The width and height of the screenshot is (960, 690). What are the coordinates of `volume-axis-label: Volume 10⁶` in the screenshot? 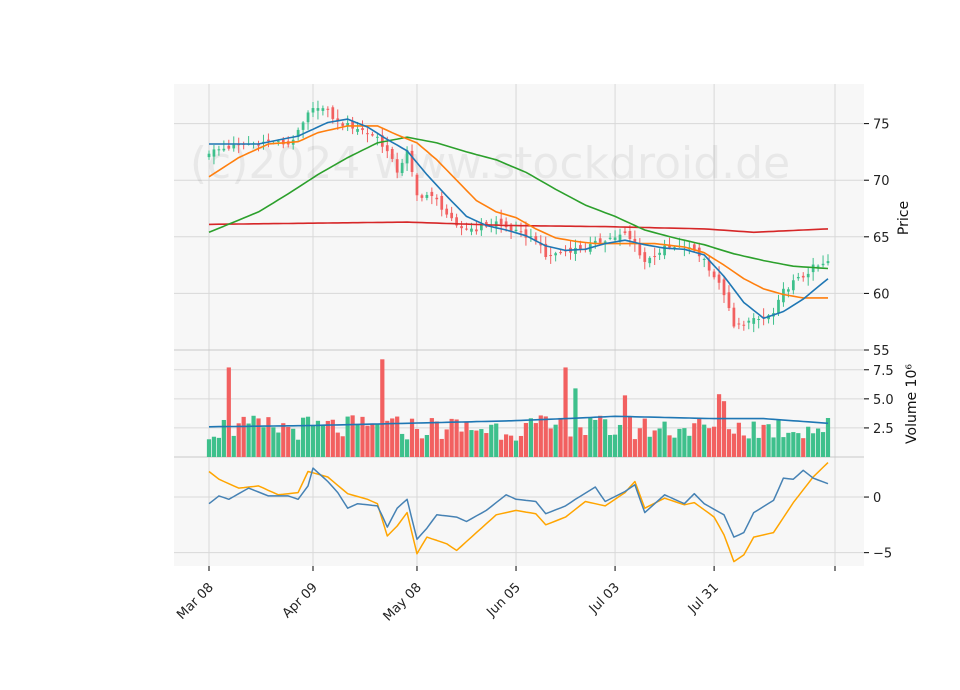 It's located at (912, 404).